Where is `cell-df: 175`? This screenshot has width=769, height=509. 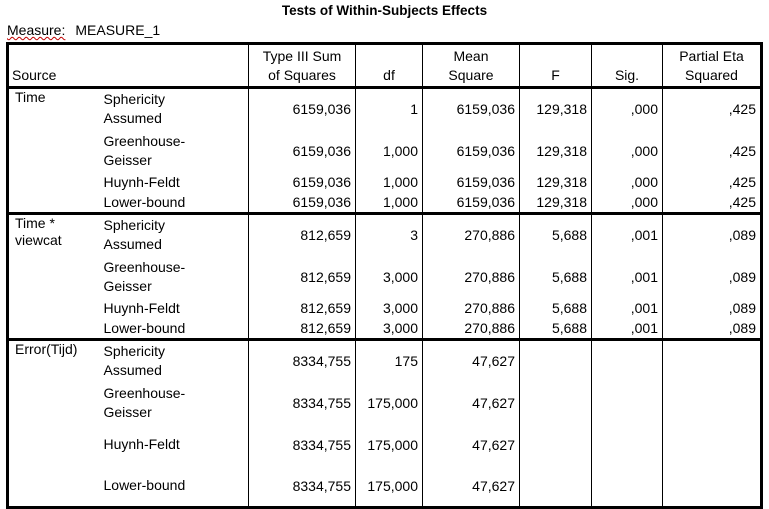
cell-df: 175 is located at coordinates (389, 360).